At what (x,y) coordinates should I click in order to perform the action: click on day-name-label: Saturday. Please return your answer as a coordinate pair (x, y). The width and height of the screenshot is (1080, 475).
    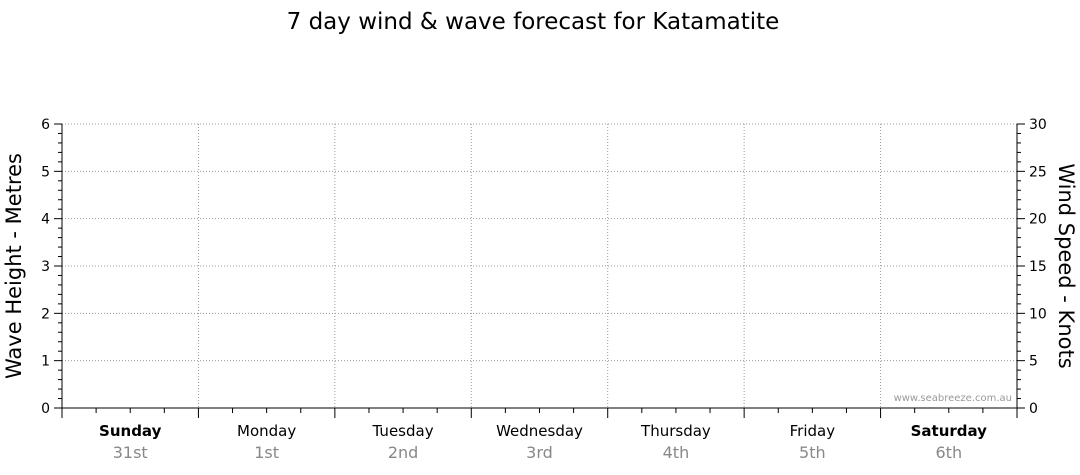
    Looking at the image, I should click on (949, 431).